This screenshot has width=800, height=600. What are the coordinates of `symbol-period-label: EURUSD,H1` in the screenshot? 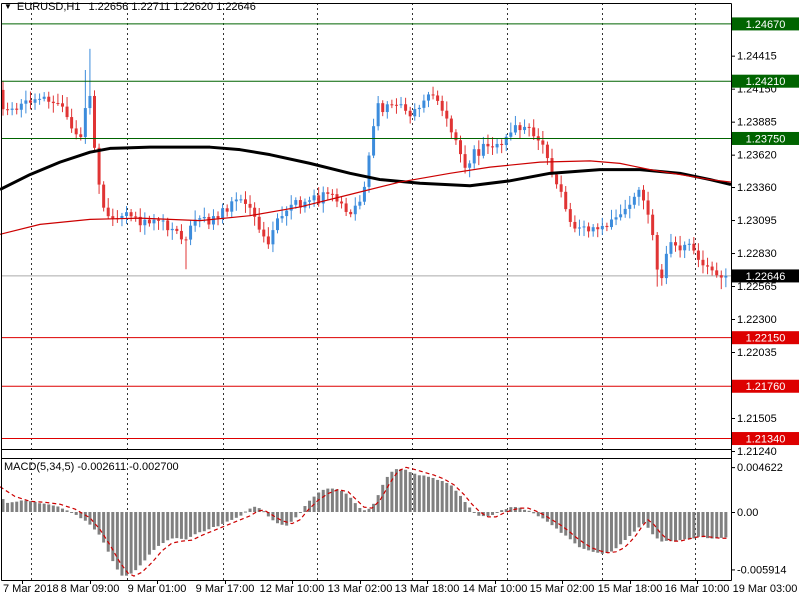 It's located at (48, 7).